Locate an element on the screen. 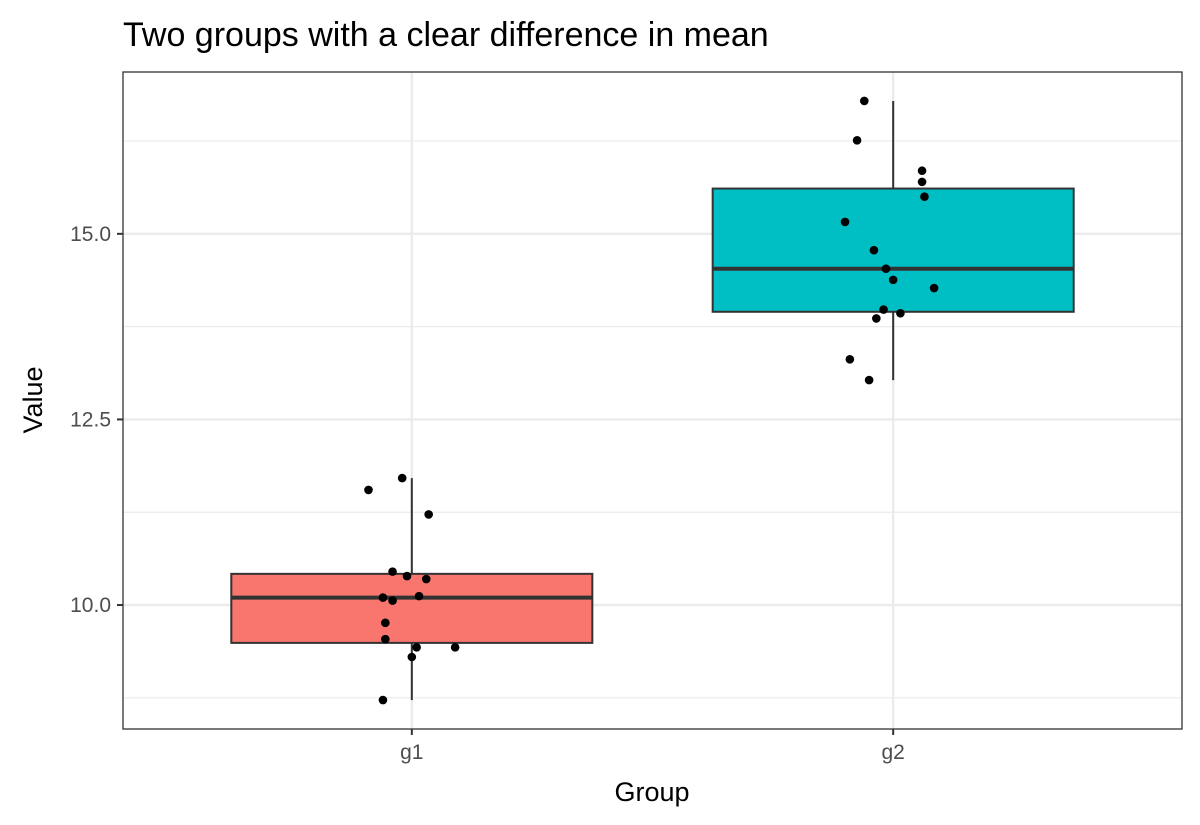 Image resolution: width=1200 pixels, height=825 pixels. y-axis: 10.0 12.5 15.0 is located at coordinates (96, 420).